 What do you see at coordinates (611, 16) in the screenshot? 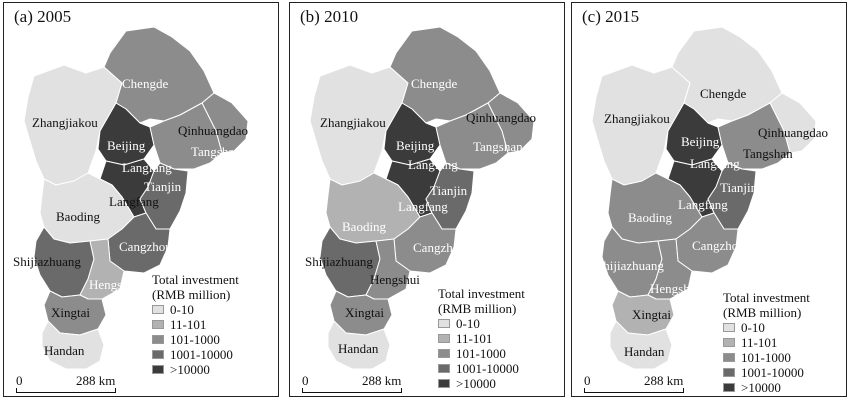
I see `panel-title: (c) 2015` at bounding box center [611, 16].